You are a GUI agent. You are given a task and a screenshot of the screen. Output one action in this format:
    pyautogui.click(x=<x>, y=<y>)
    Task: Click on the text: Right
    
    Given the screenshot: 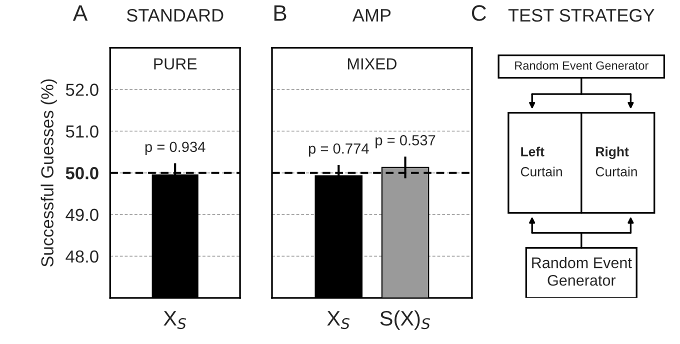 What is the action you would take?
    pyautogui.click(x=612, y=153)
    